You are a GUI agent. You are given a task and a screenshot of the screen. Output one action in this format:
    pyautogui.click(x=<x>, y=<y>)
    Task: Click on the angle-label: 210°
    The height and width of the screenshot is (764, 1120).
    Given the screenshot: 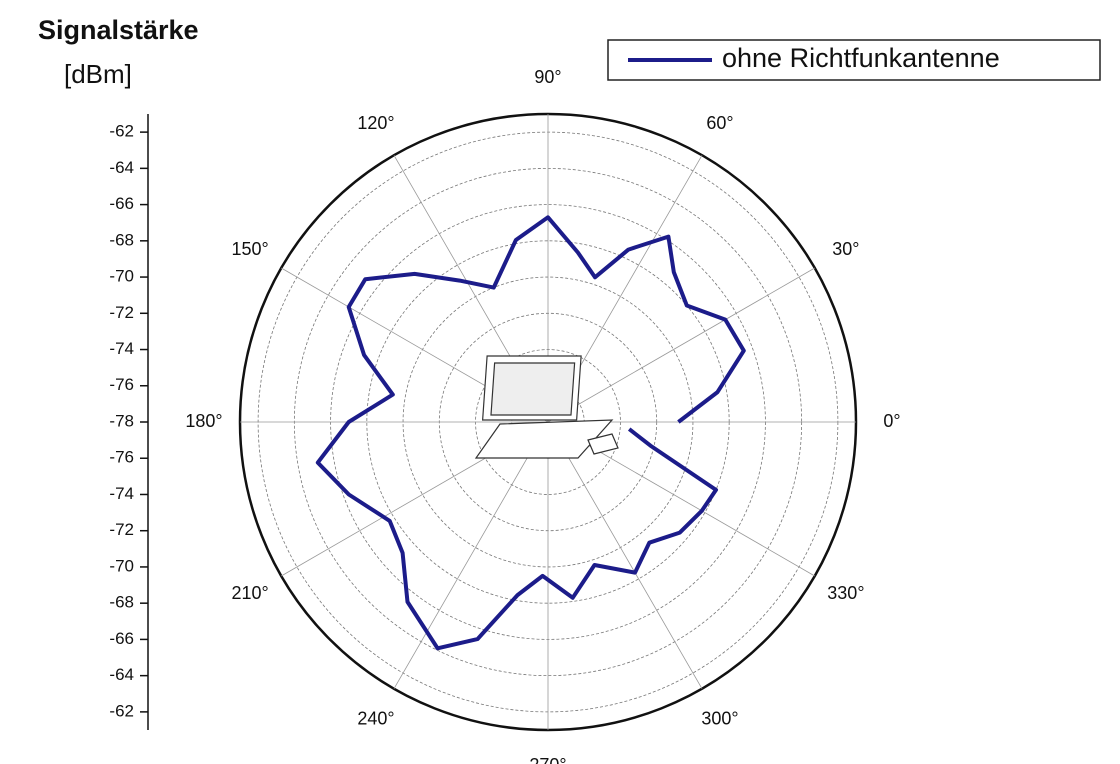 What is the action you would take?
    pyautogui.click(x=249, y=593)
    